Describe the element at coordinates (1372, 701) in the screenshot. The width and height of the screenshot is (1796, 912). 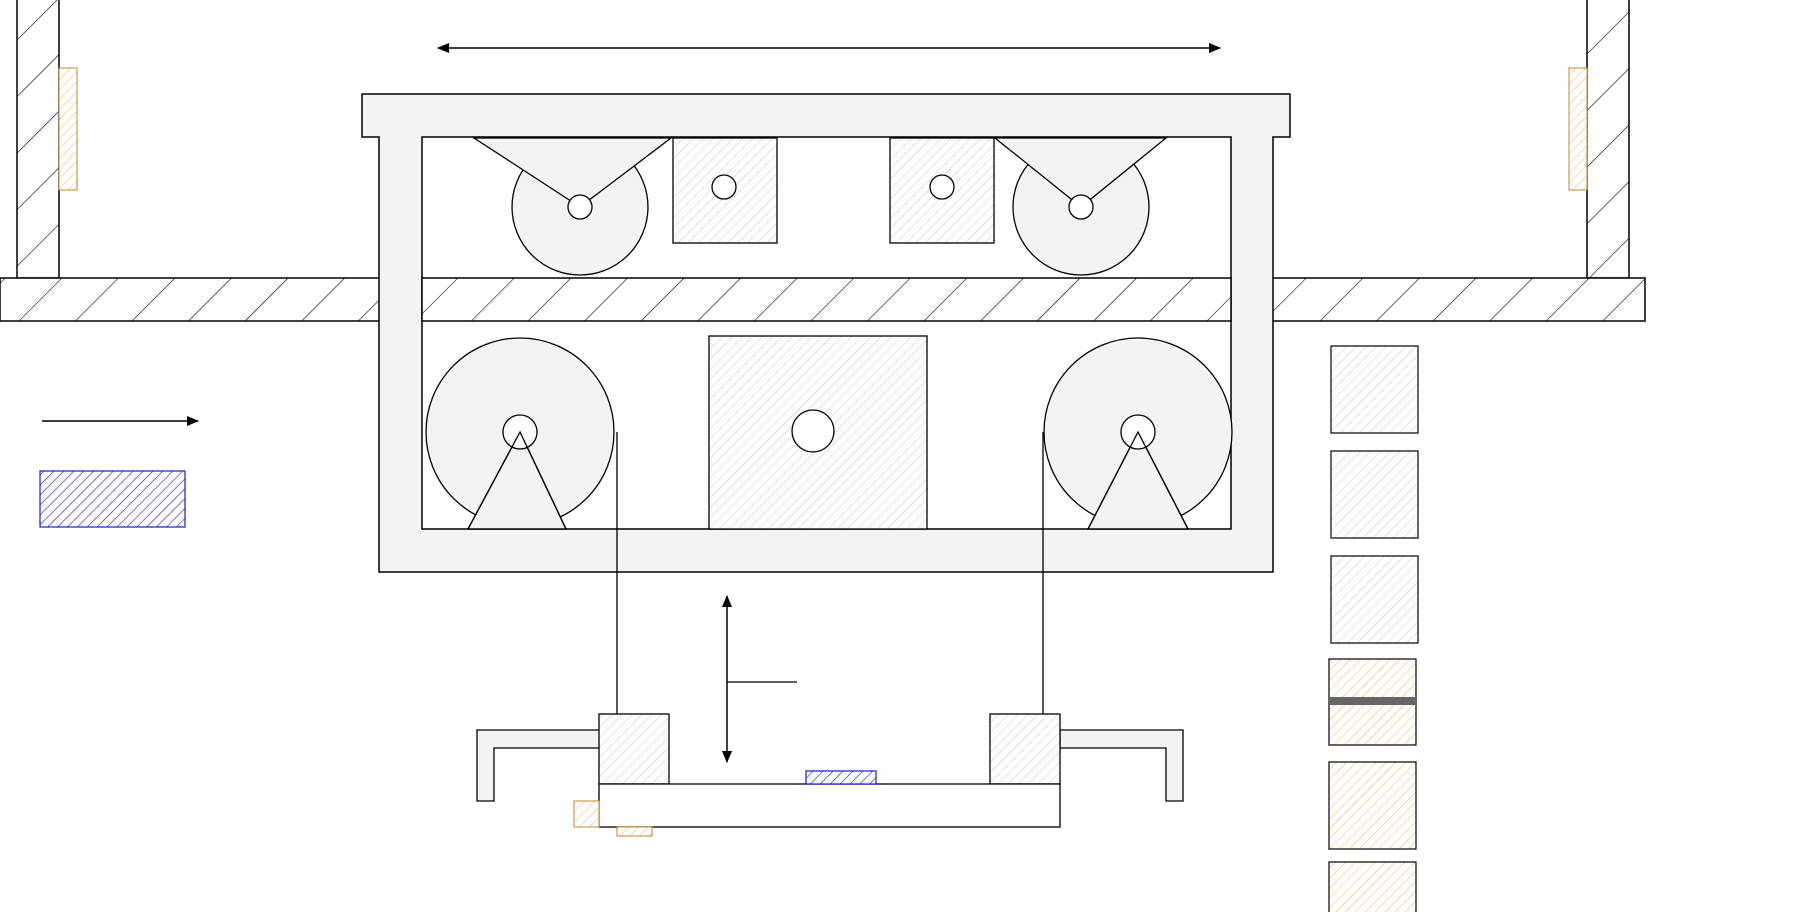
I see `legend-dark-bar` at that location.